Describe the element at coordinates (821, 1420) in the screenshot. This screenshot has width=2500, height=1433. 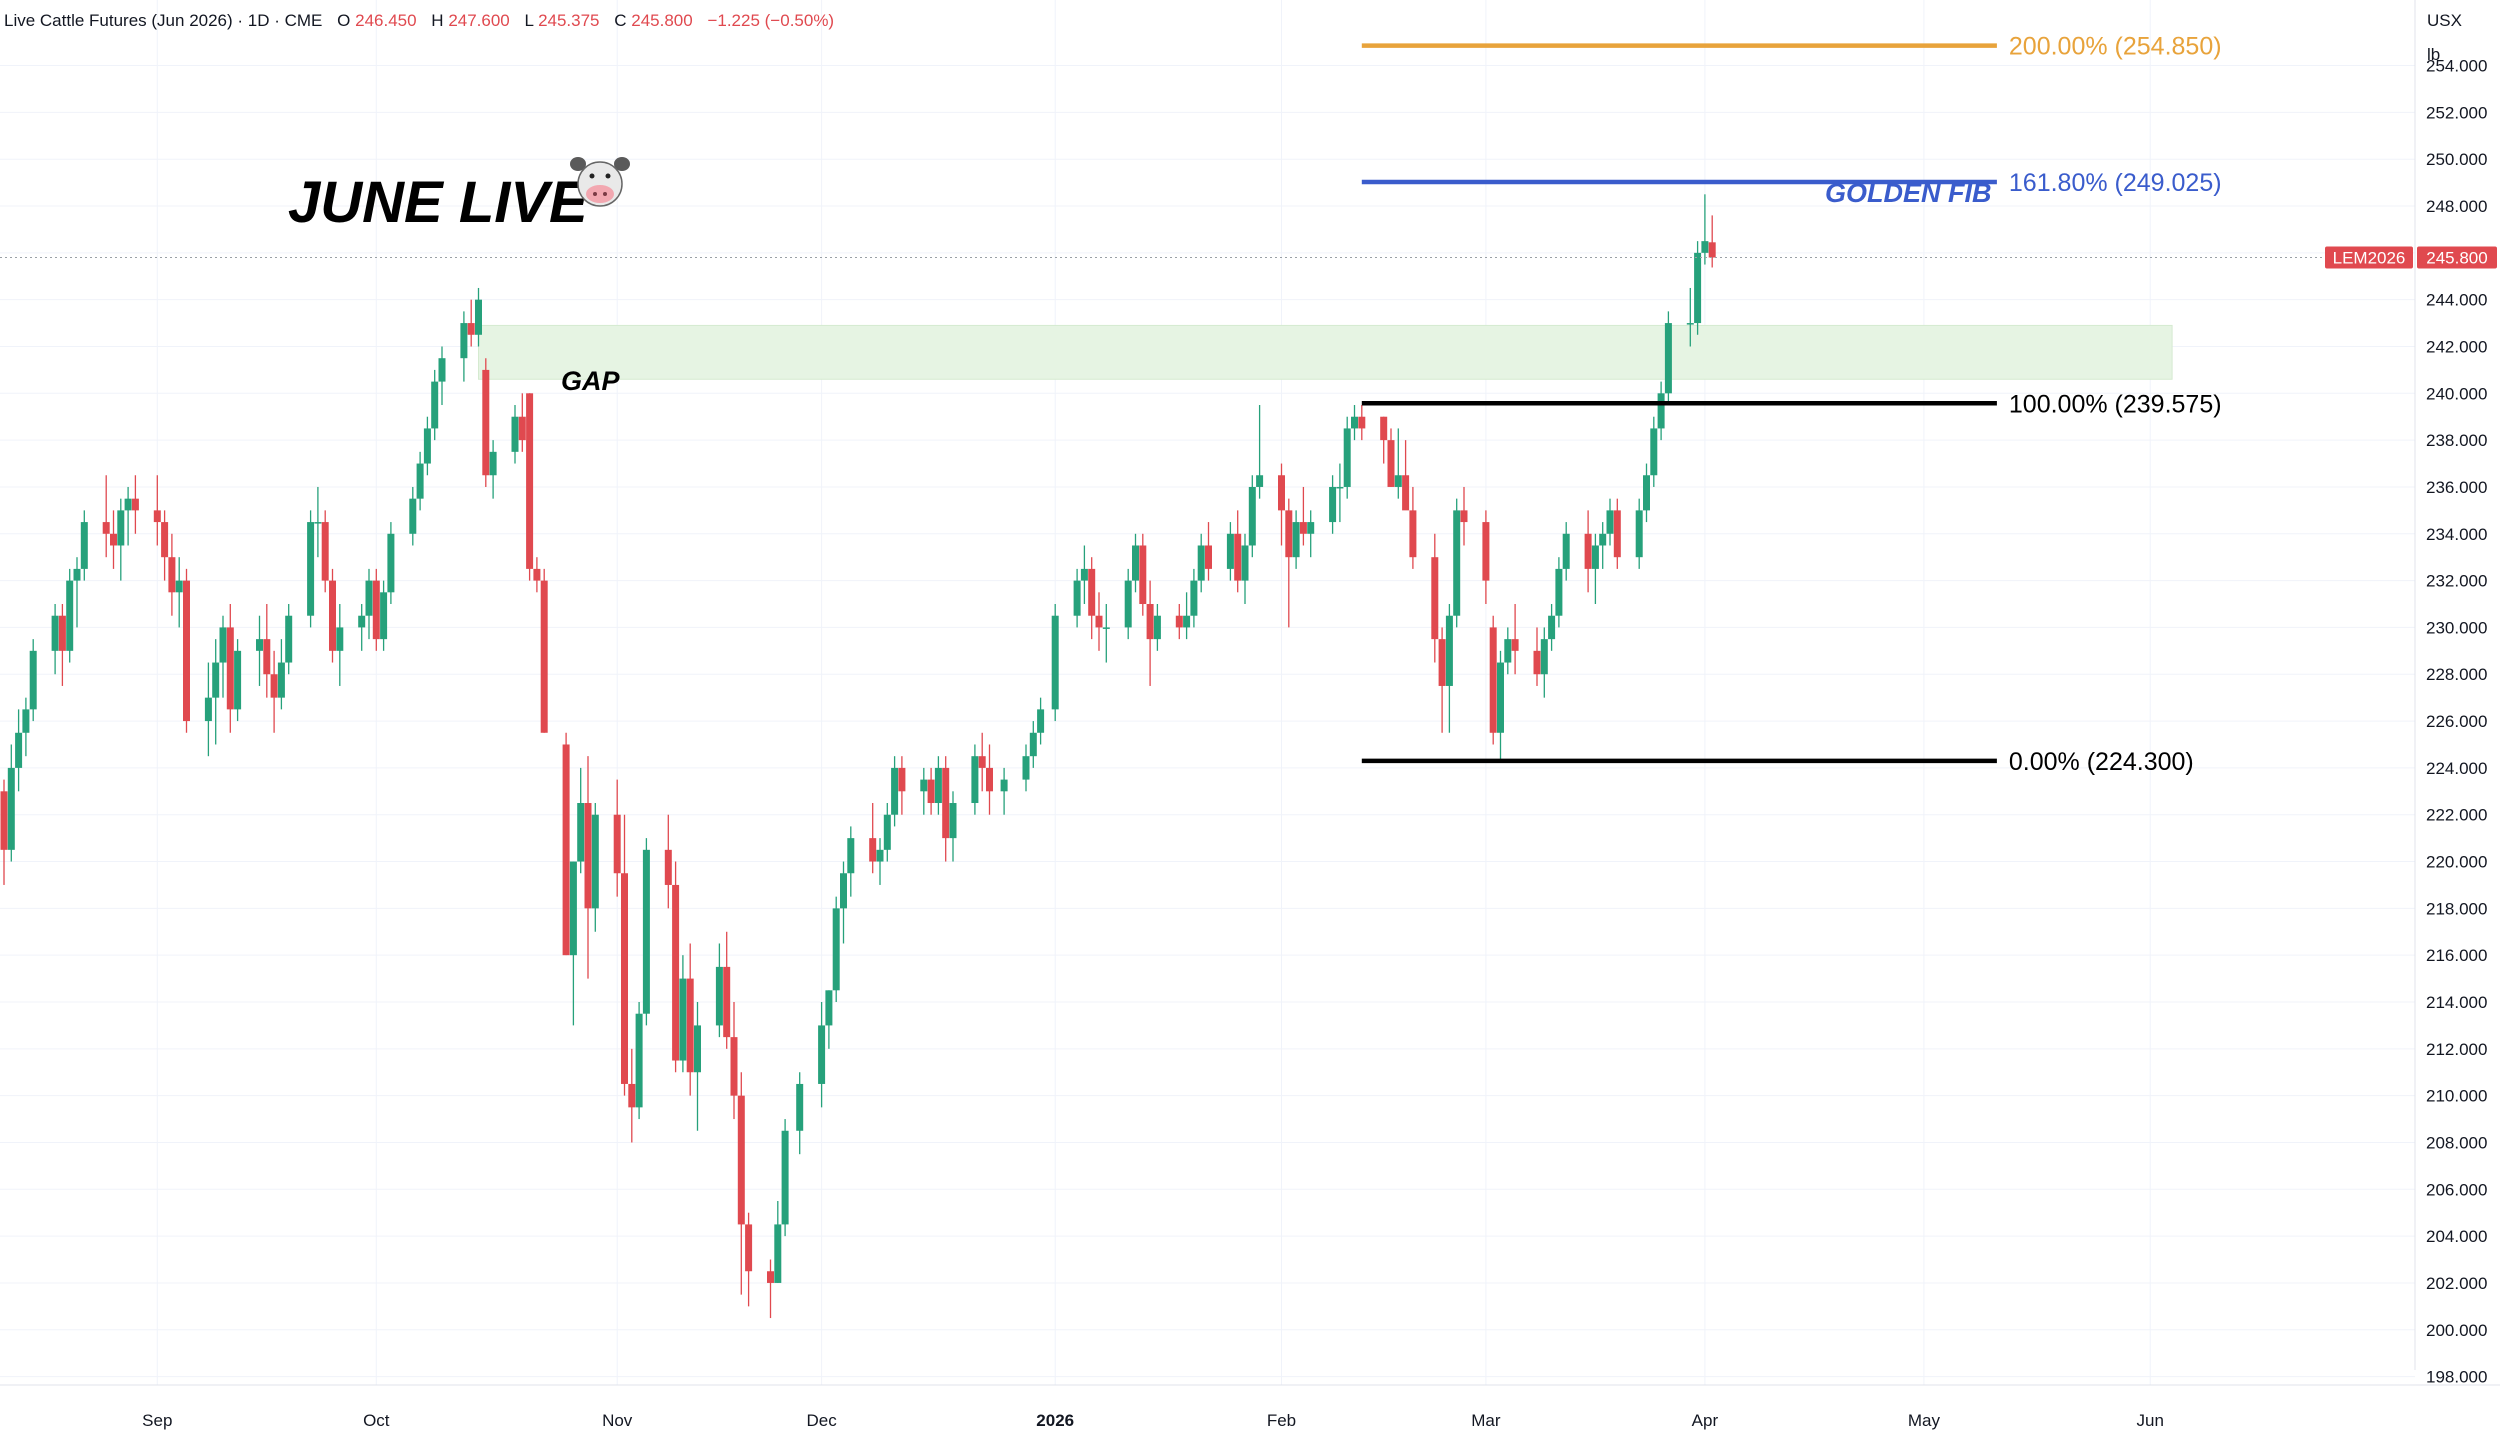
I see `x-tick-label: Dec` at that location.